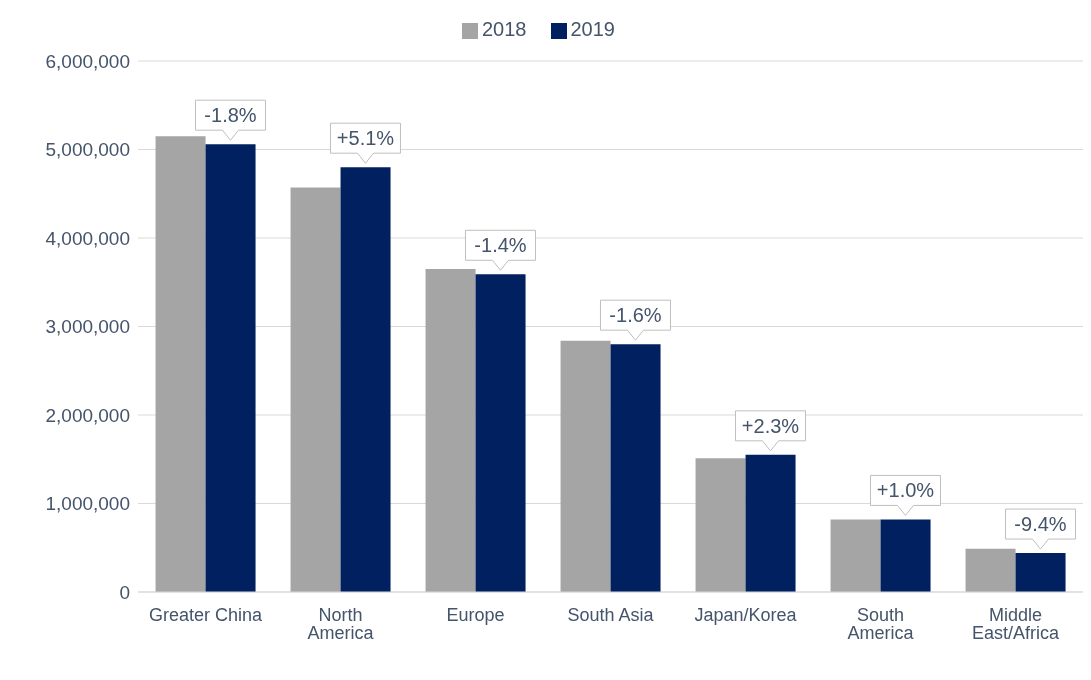 The height and width of the screenshot is (680, 1091). What do you see at coordinates (365, 138) in the screenshot?
I see `annotation: +5.1%` at bounding box center [365, 138].